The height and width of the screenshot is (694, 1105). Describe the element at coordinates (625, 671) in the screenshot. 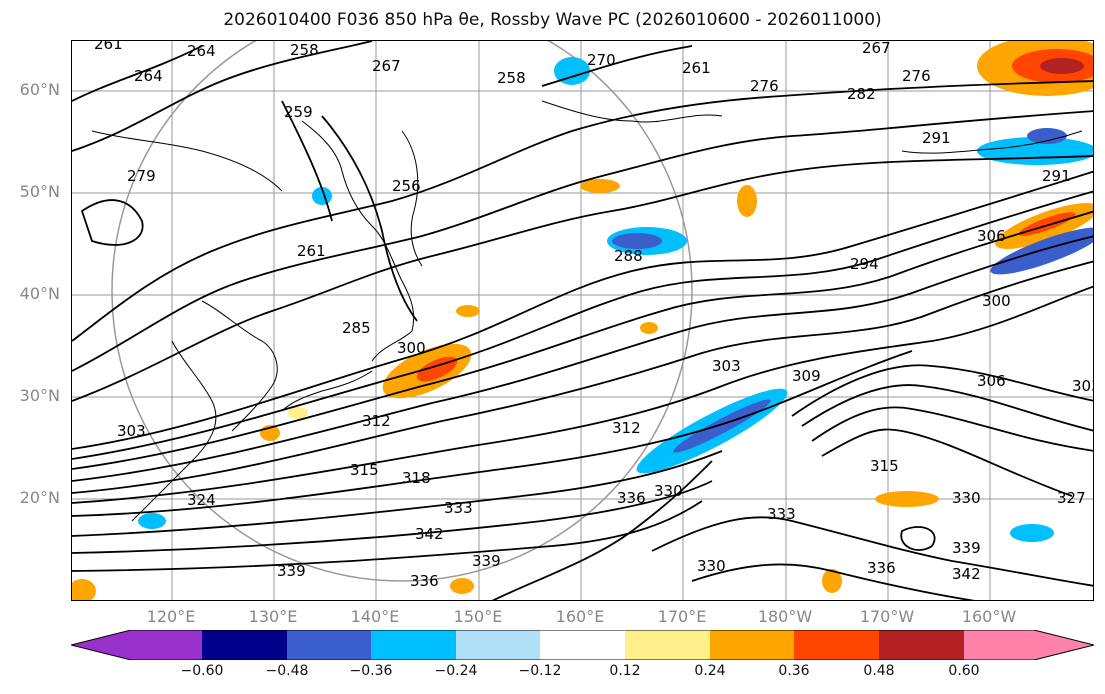

I see `colorbar-tick: 0.12` at that location.